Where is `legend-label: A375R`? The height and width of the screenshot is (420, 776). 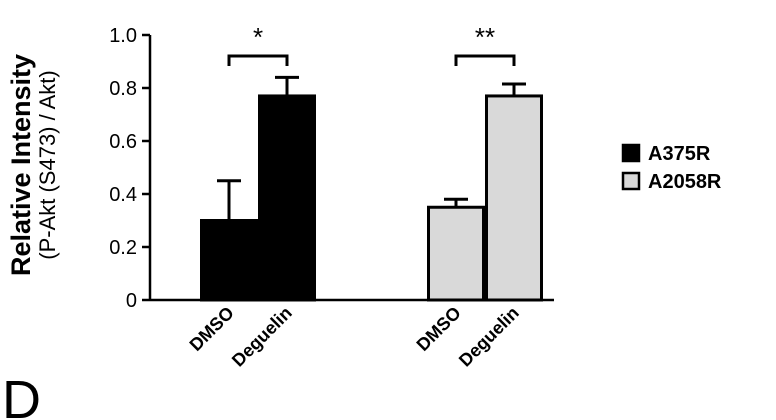
legend-label: A375R is located at coordinates (679, 154).